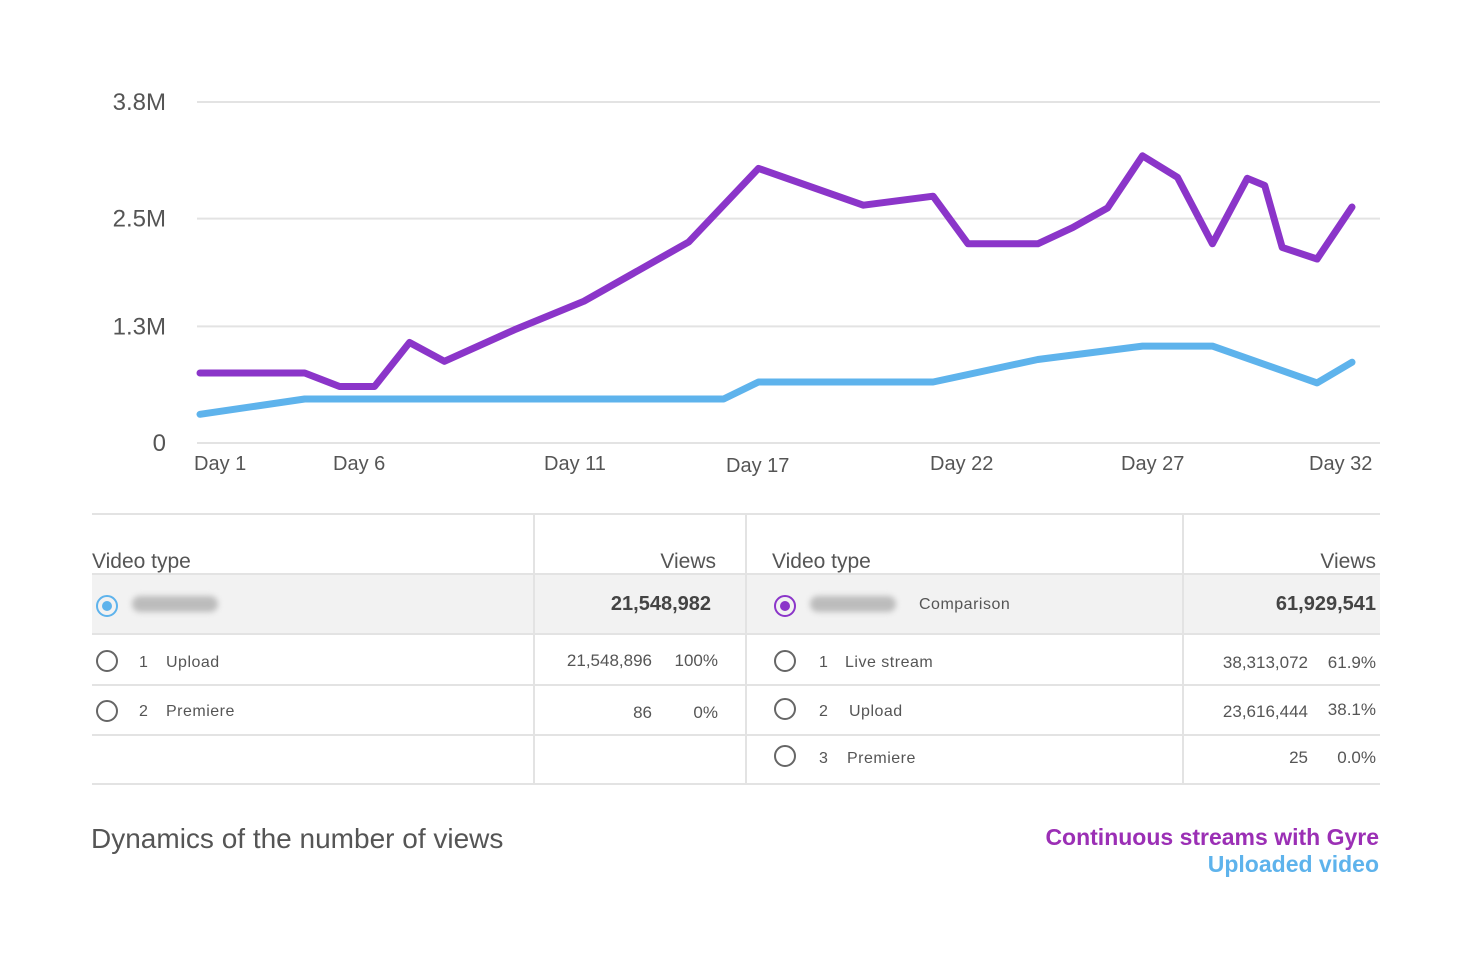  I want to click on row-views: 23,616,444, so click(1265, 711).